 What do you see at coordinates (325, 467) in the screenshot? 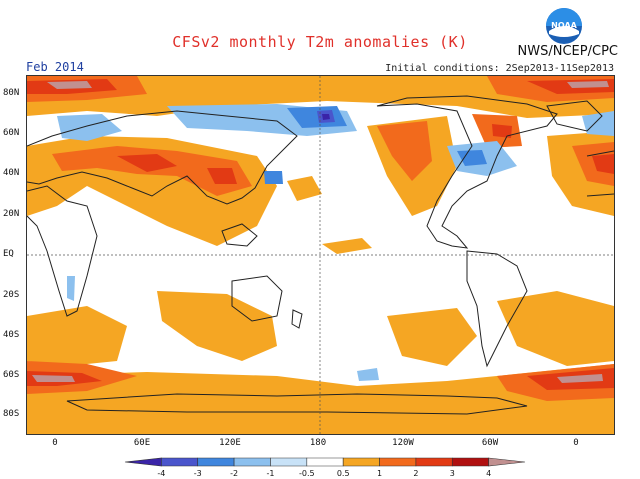
I see `colorbar: -4 -3 -2 -1 -0.5 0.5 1 2 3 4` at bounding box center [325, 467].